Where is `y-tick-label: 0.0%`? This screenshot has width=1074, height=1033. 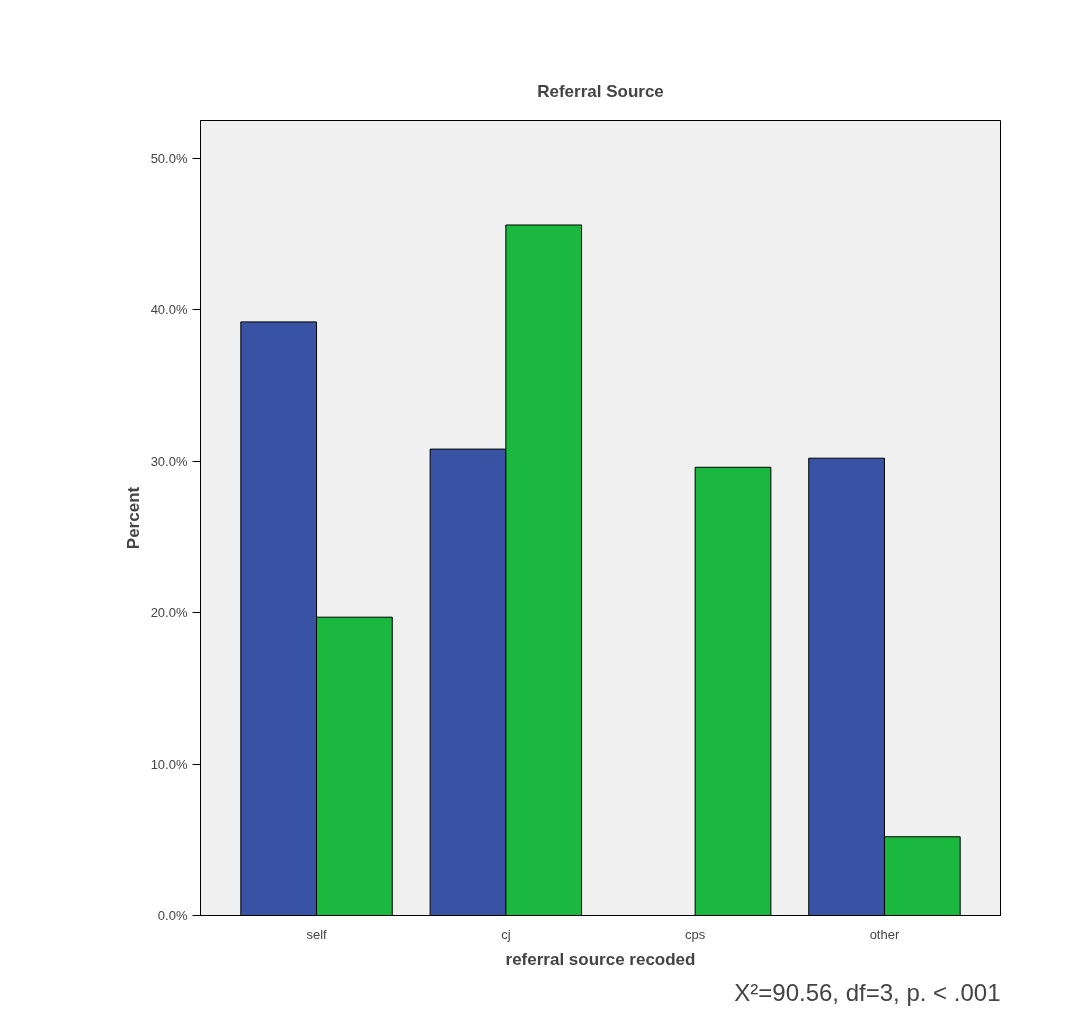
y-tick-label: 0.0% is located at coordinates (172, 915).